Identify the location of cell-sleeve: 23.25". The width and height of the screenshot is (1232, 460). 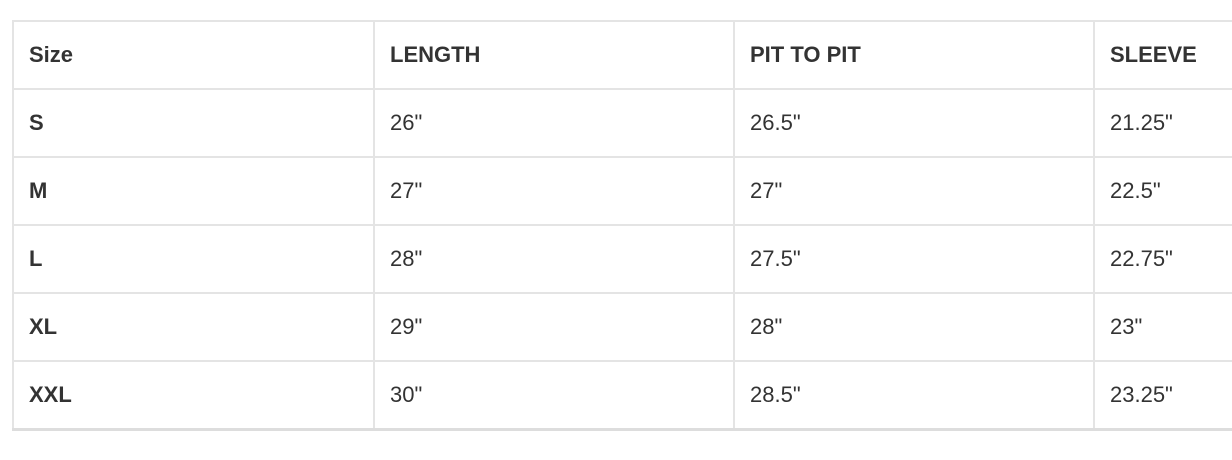
(1162, 395).